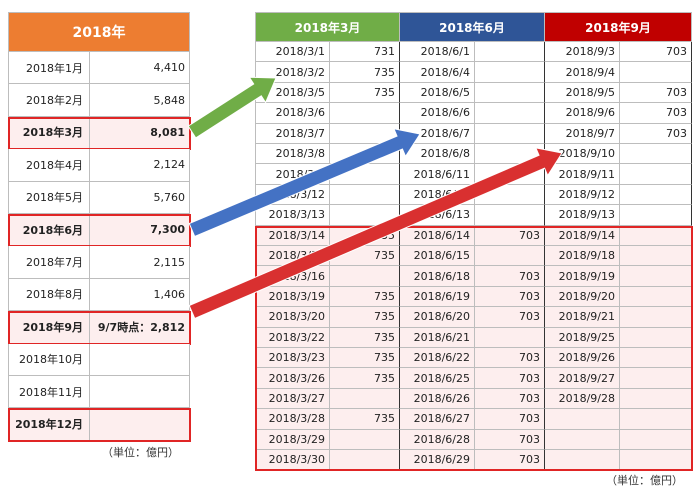  Describe the element at coordinates (140, 100) in the screenshot. I see `month-value: 5,848` at that location.